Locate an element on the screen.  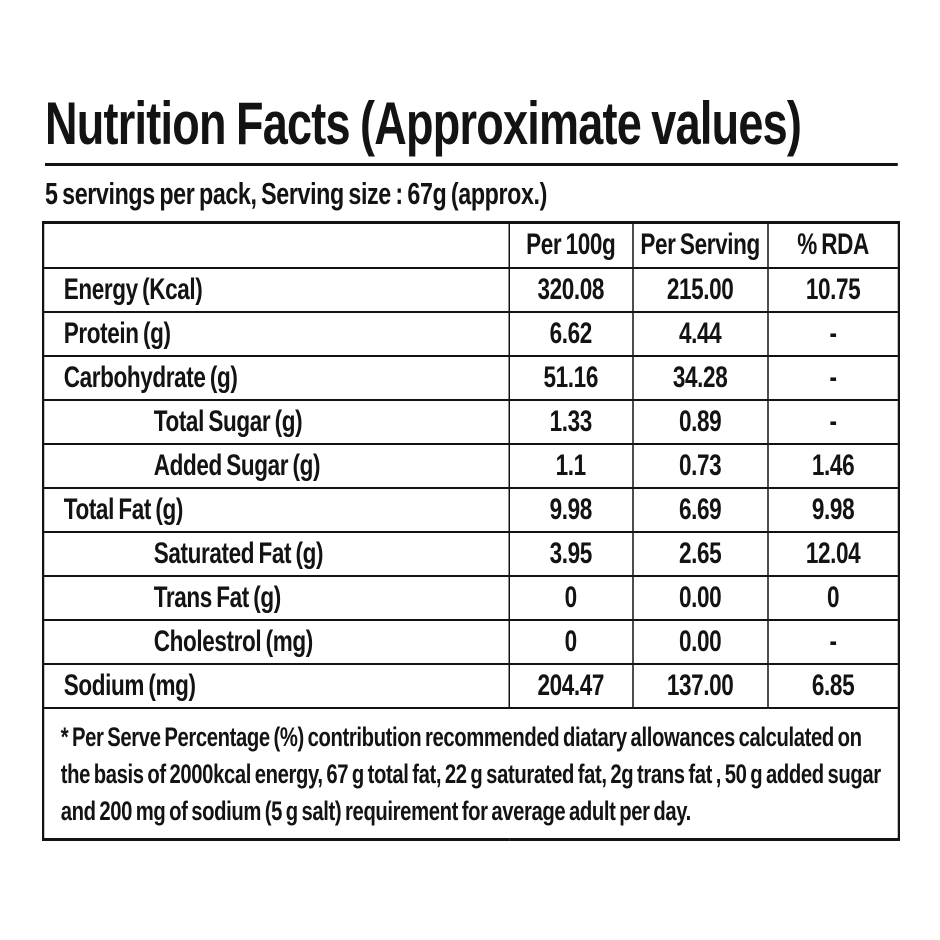
table-row-saturated-fat: Saturated Fat (g) 3.95 2.65 12.04 is located at coordinates (471, 553).